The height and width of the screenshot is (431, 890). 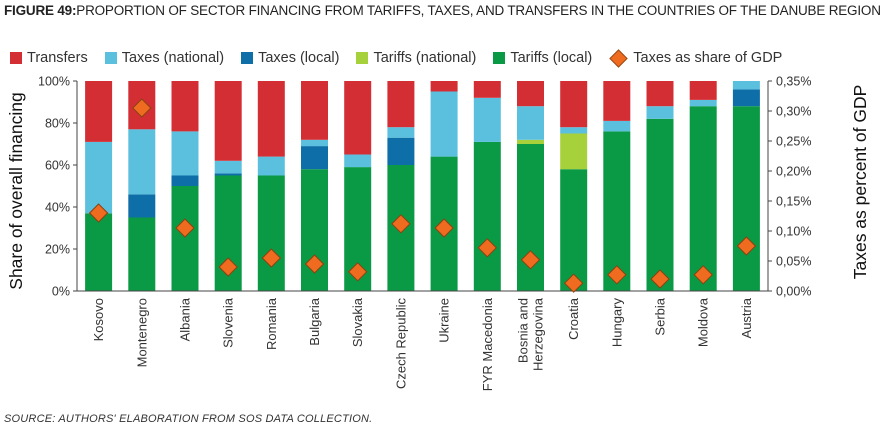 I want to click on x-tick-label-bosnia-and-herzegovina: Bosnia and Herzegovina, so click(x=531, y=334).